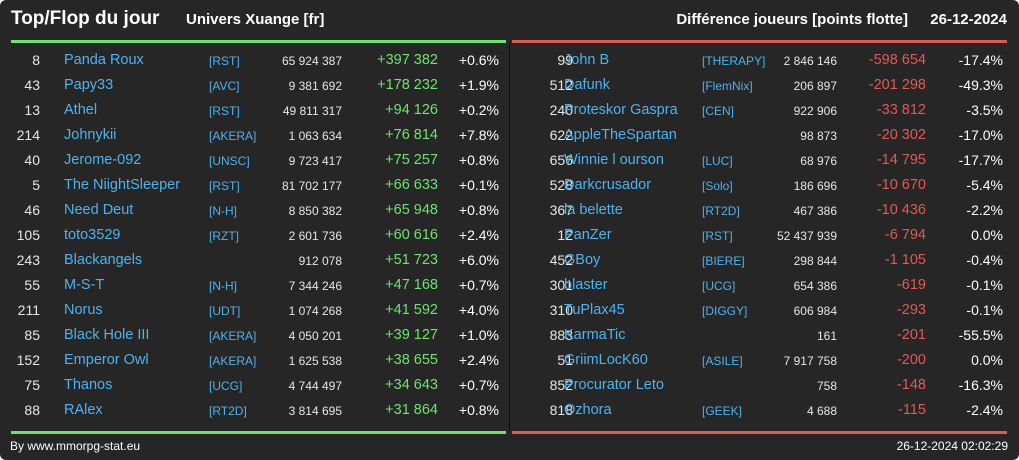  What do you see at coordinates (821, 411) in the screenshot?
I see `player-points: 4 688` at bounding box center [821, 411].